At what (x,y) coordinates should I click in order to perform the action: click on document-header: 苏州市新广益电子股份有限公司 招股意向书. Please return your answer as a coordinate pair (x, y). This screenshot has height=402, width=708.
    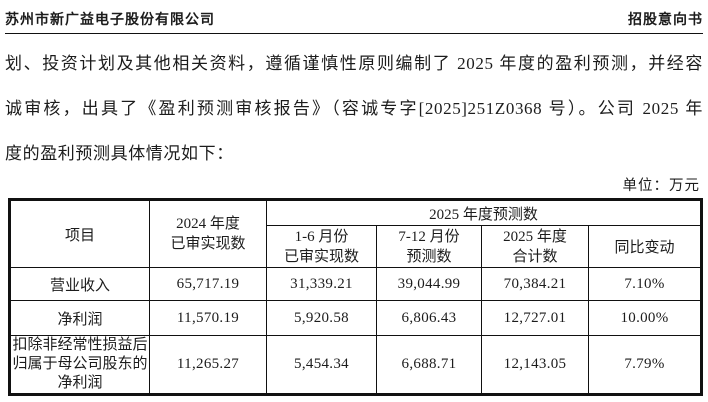
    Looking at the image, I should click on (354, 15).